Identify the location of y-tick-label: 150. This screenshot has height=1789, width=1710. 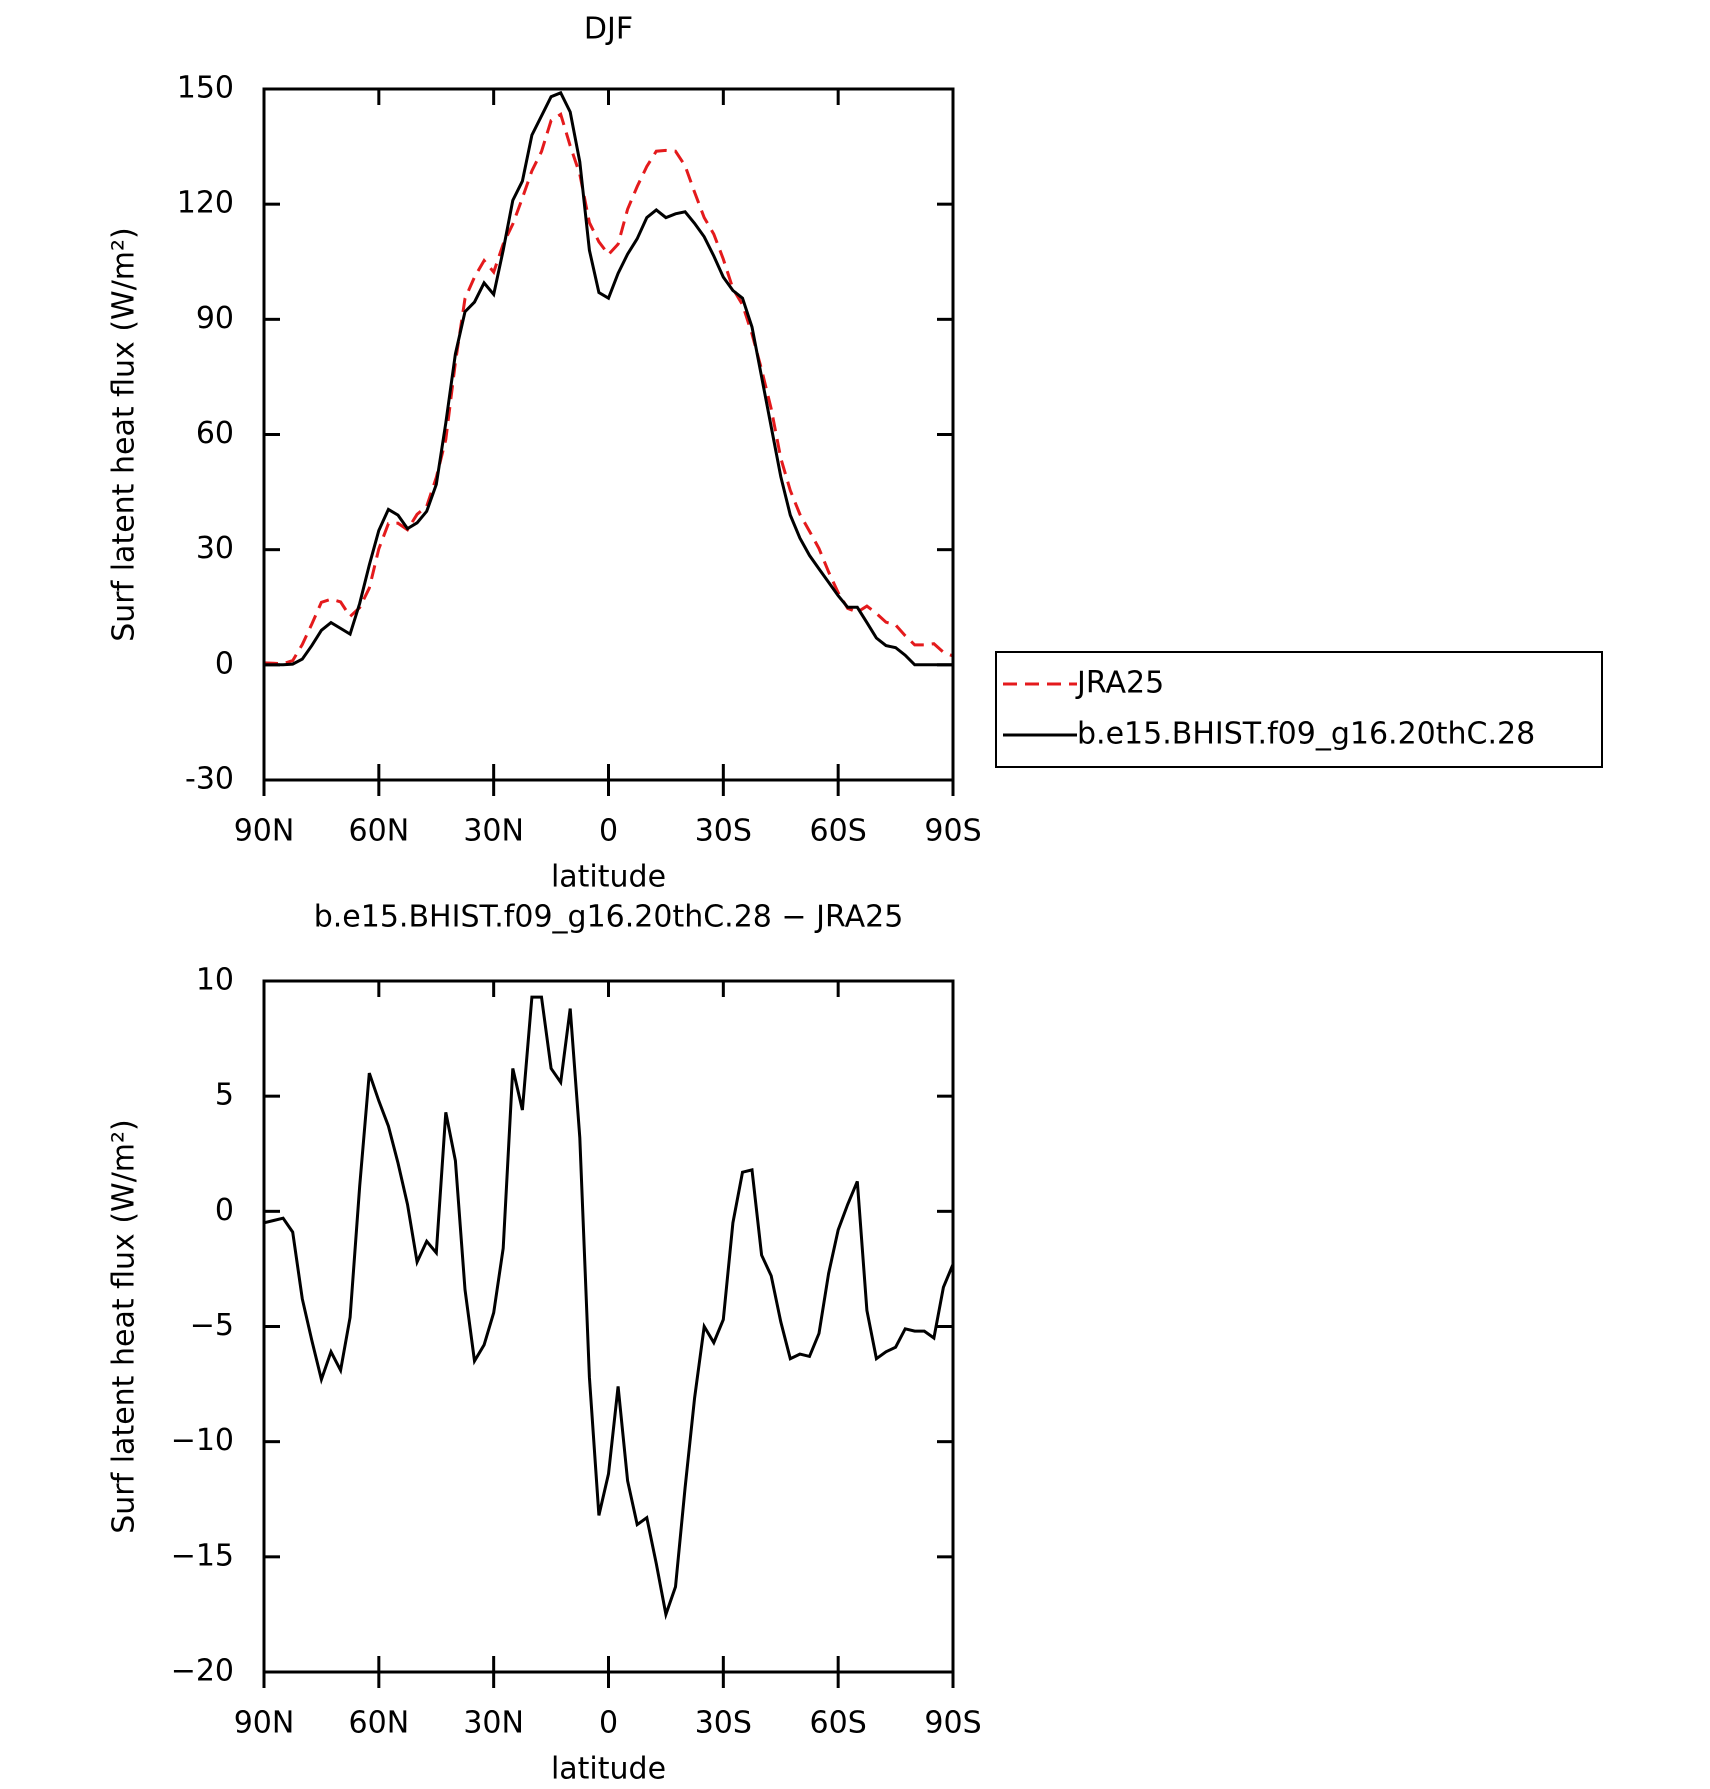
(205, 88).